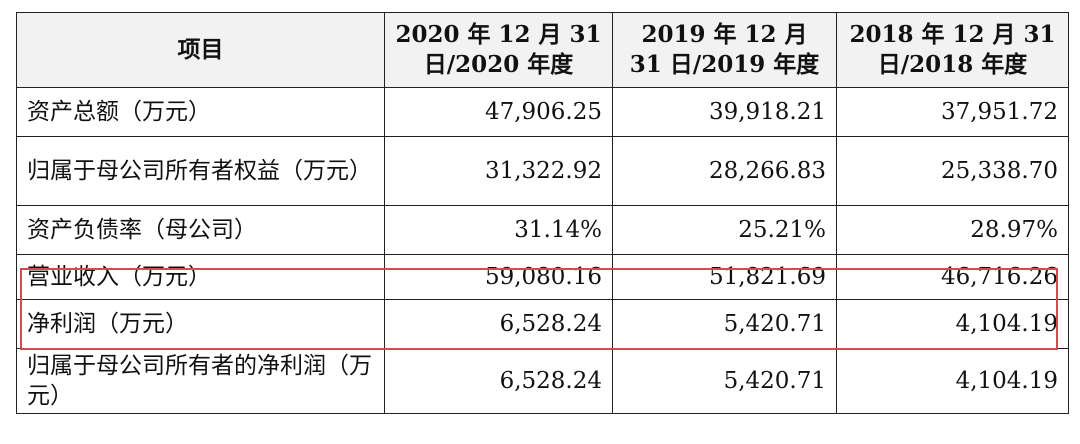 This screenshot has height=444, width=1080. I want to click on row-label: 资产负债率（母公司）, so click(200, 230).